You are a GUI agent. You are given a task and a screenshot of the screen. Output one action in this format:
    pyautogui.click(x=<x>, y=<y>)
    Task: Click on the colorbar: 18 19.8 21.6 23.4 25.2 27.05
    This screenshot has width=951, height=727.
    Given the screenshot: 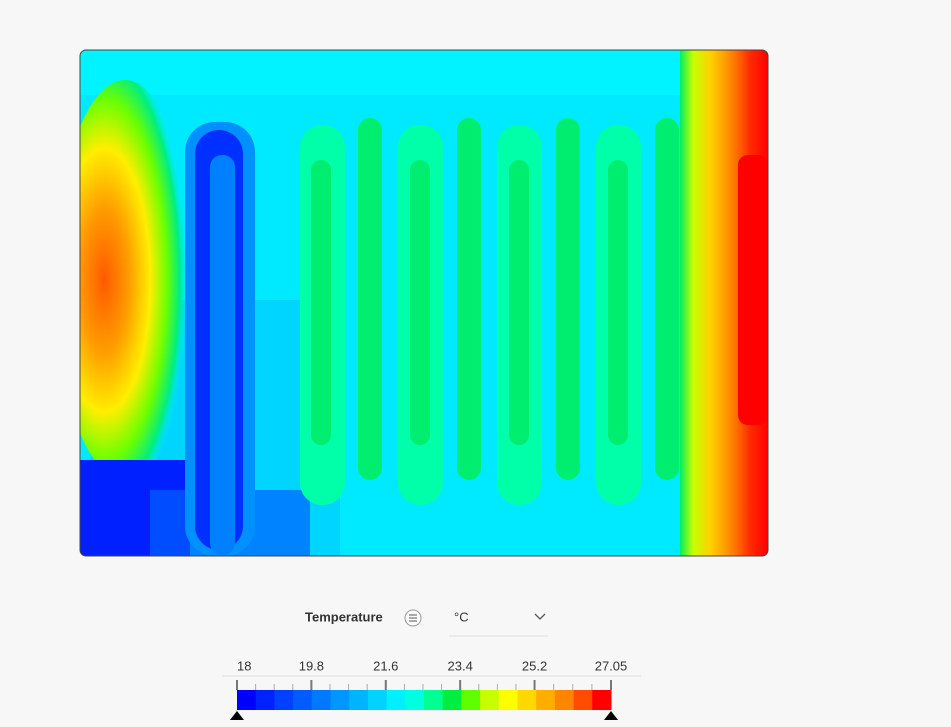 What is the action you would take?
    pyautogui.click(x=432, y=684)
    